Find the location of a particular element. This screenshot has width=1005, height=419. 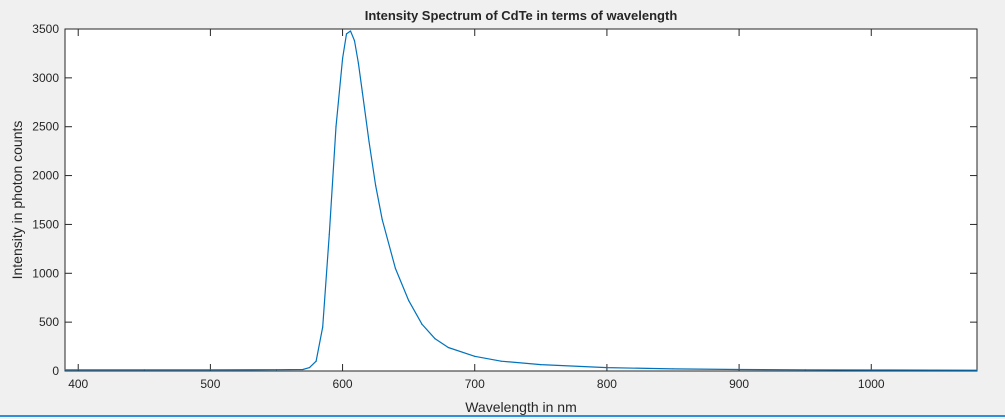

y-tick-label: 0 is located at coordinates (55, 371).